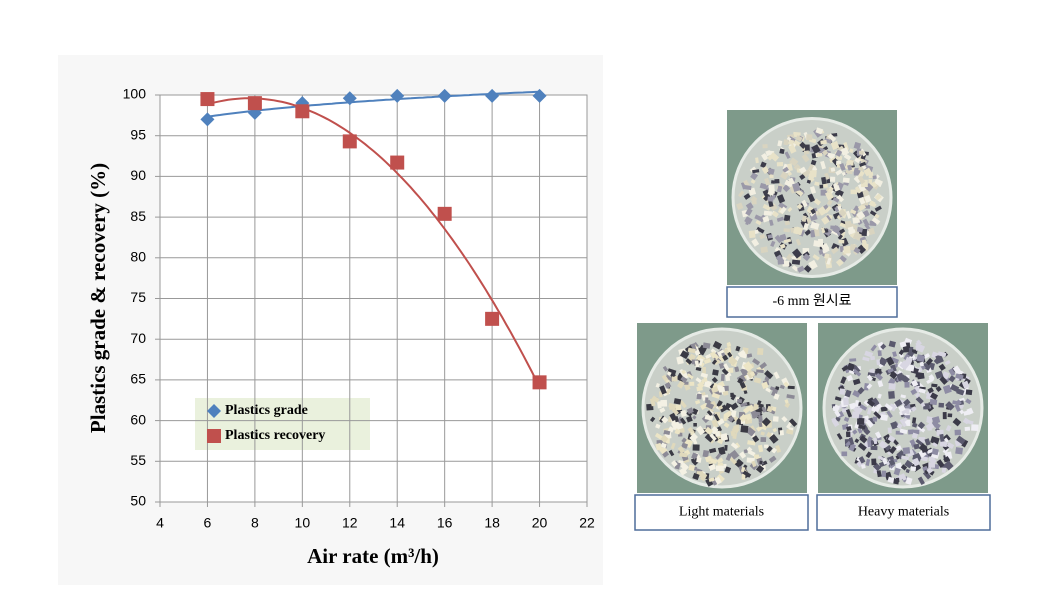 This screenshot has height=608, width=1047. I want to click on x-tick-label: 16, so click(445, 523).